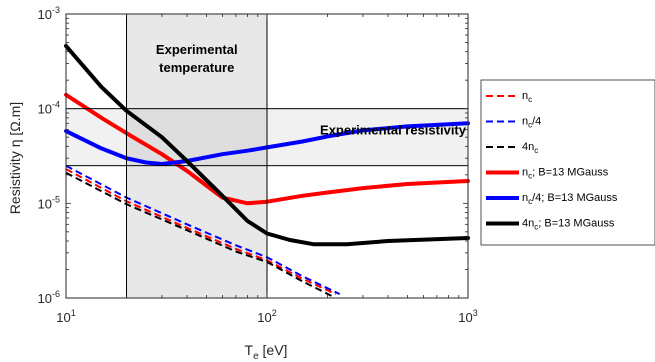  Describe the element at coordinates (49, 108) in the screenshot. I see `y-tick-label: 10⁻⁴` at that location.